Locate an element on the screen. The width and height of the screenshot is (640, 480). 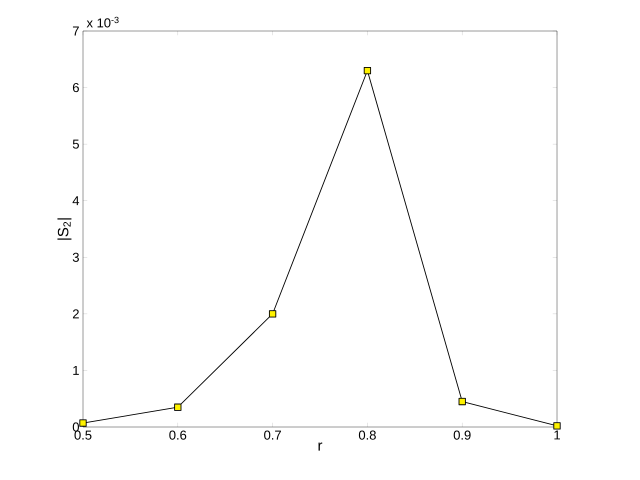
y-tick-label: 0 is located at coordinates (75, 427).